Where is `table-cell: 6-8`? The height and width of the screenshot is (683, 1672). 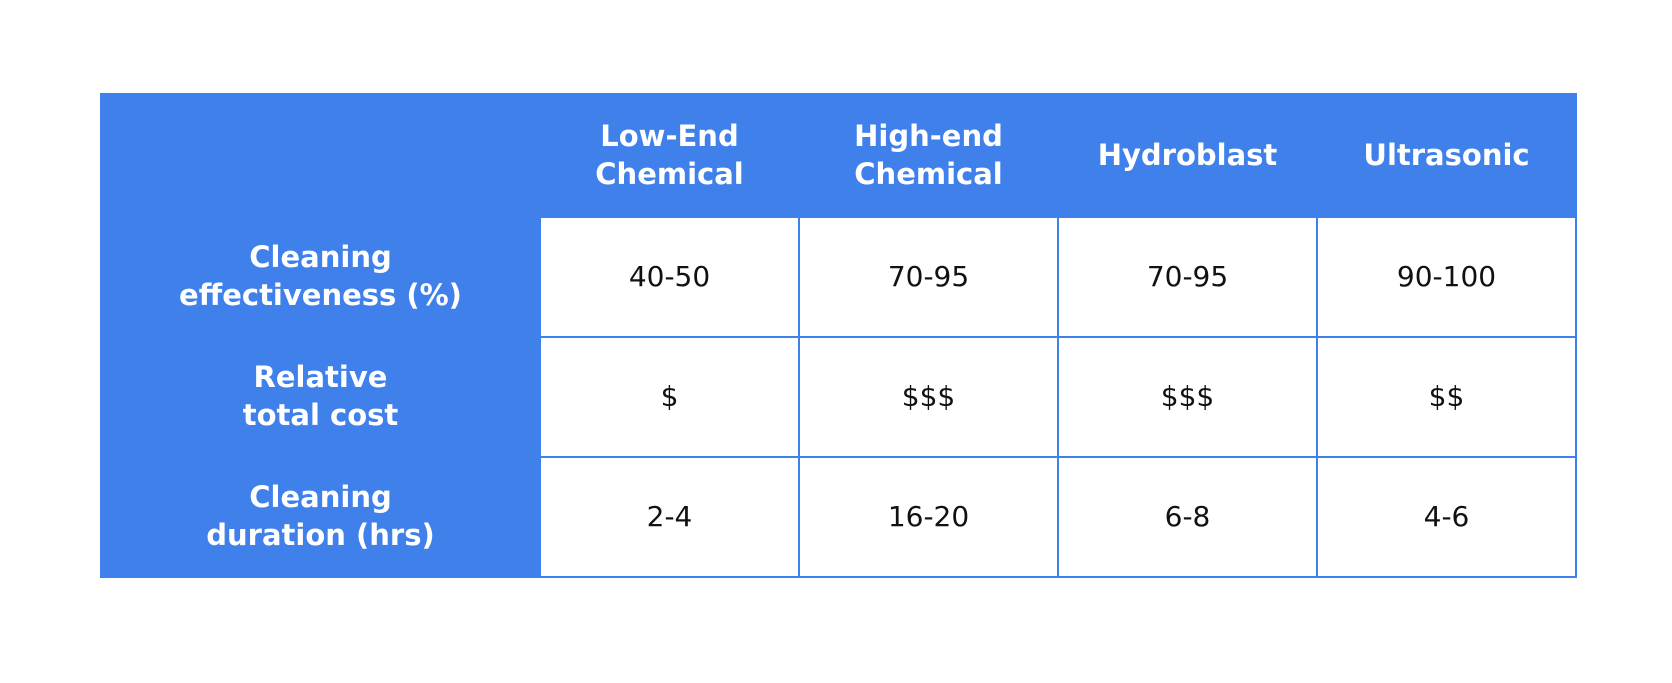
table-cell: 6-8 is located at coordinates (1187, 517).